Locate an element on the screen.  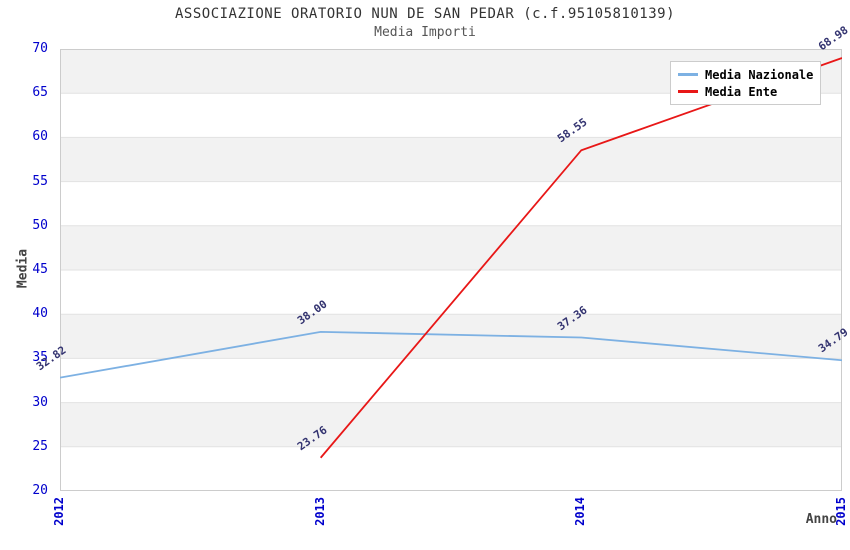
legend-swatch-media-ente-icon is located at coordinates (688, 91).